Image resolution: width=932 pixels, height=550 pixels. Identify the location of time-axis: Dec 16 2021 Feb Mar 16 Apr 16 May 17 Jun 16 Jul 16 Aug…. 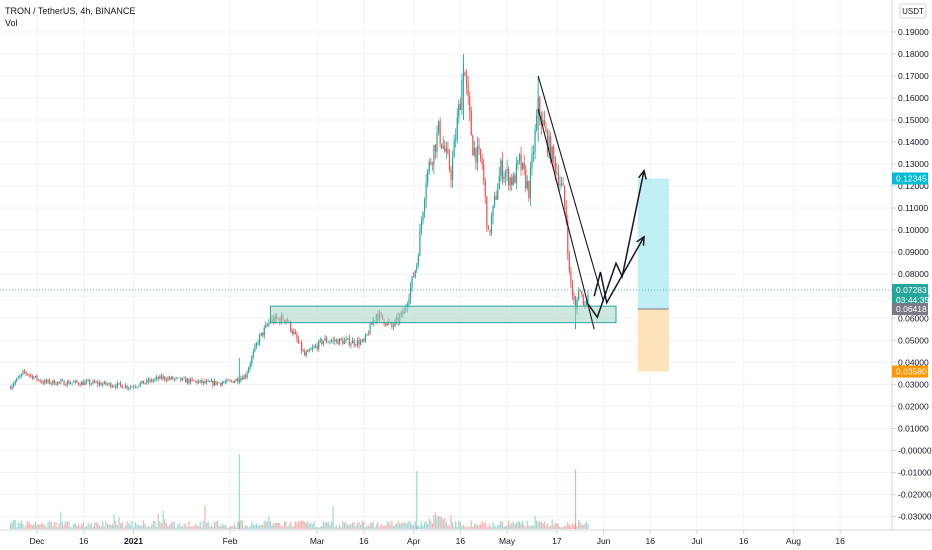
(437, 538).